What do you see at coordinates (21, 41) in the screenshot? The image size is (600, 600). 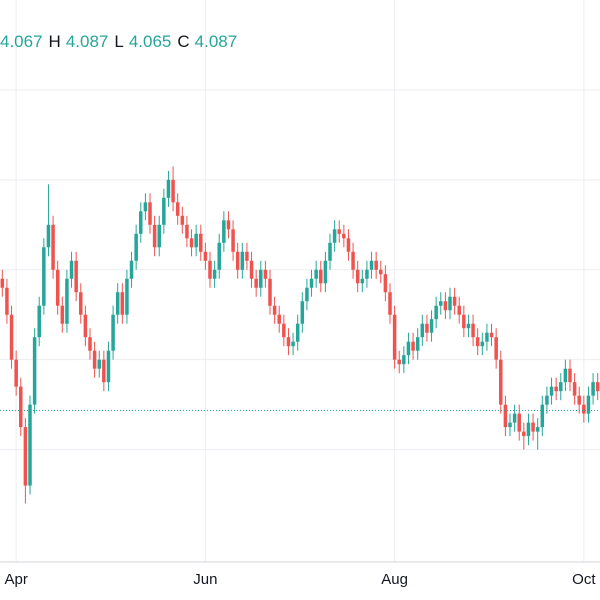 I see `legend-value: 4.067` at bounding box center [21, 41].